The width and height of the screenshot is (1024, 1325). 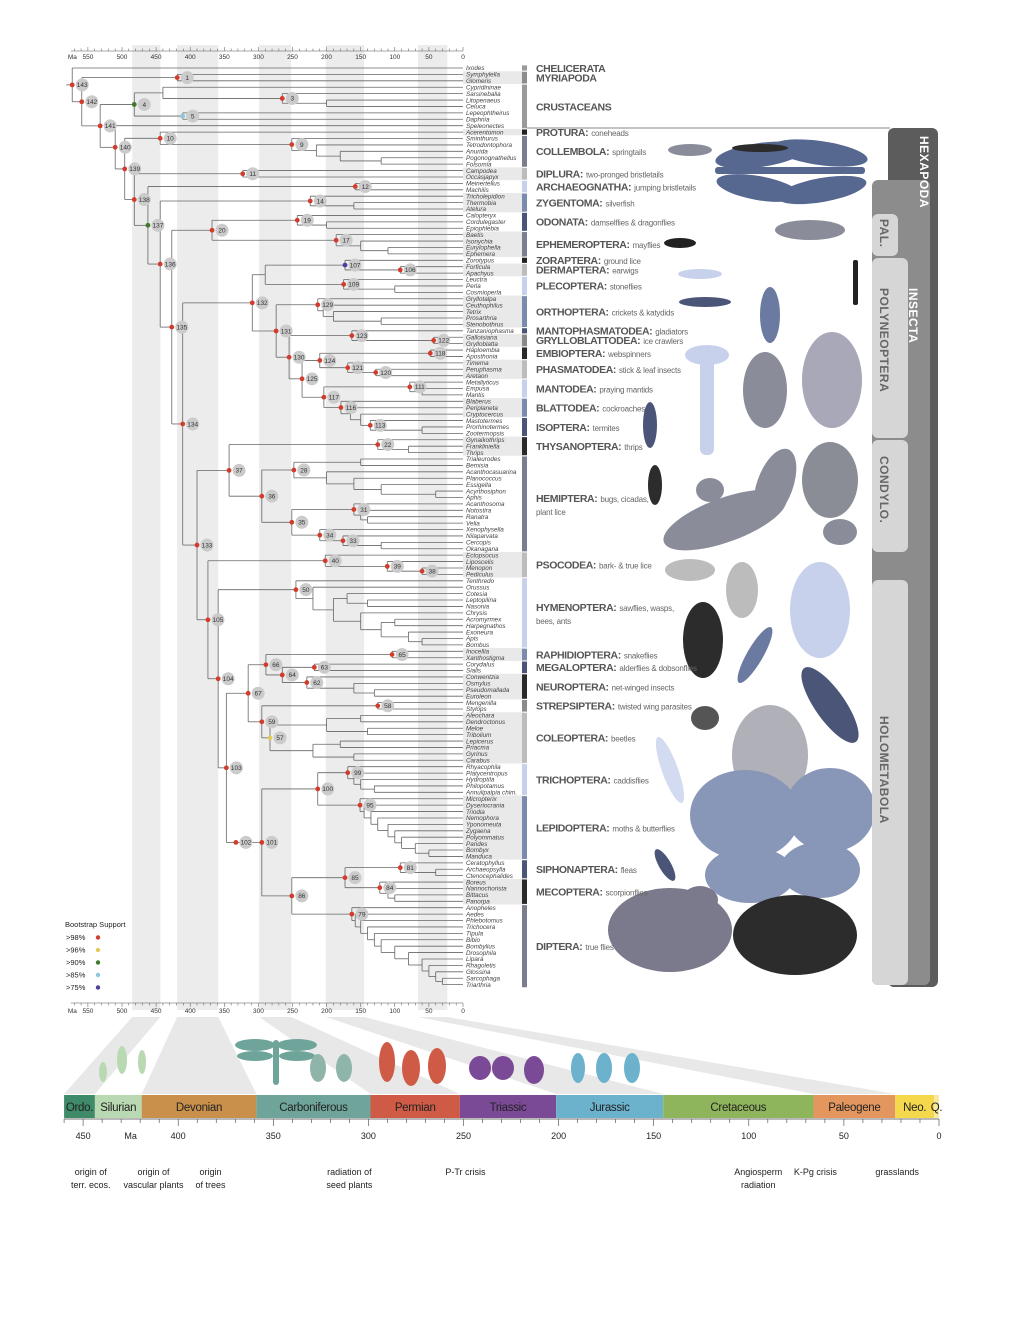 I want to click on node-number: 39, so click(x=398, y=567).